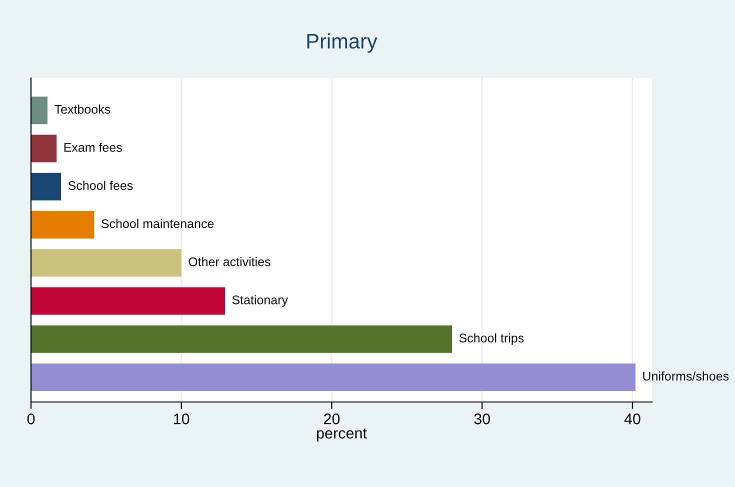 This screenshot has width=735, height=487. Describe the element at coordinates (482, 419) in the screenshot. I see `x-tick-label: 30` at that location.